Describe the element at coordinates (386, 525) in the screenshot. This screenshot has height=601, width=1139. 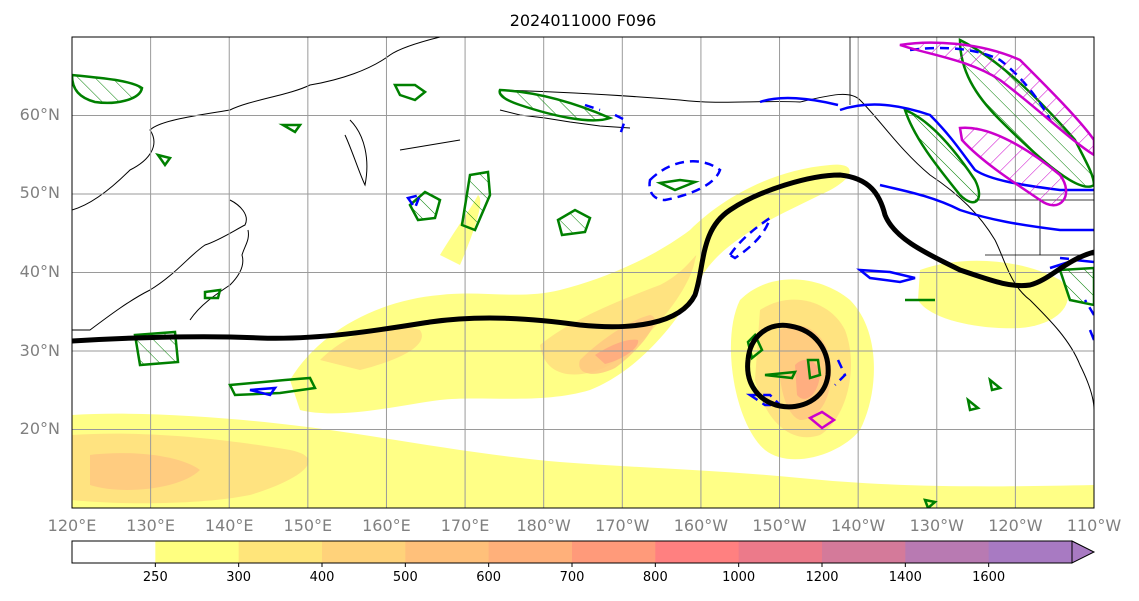
I see `lon-label: 160°E` at that location.